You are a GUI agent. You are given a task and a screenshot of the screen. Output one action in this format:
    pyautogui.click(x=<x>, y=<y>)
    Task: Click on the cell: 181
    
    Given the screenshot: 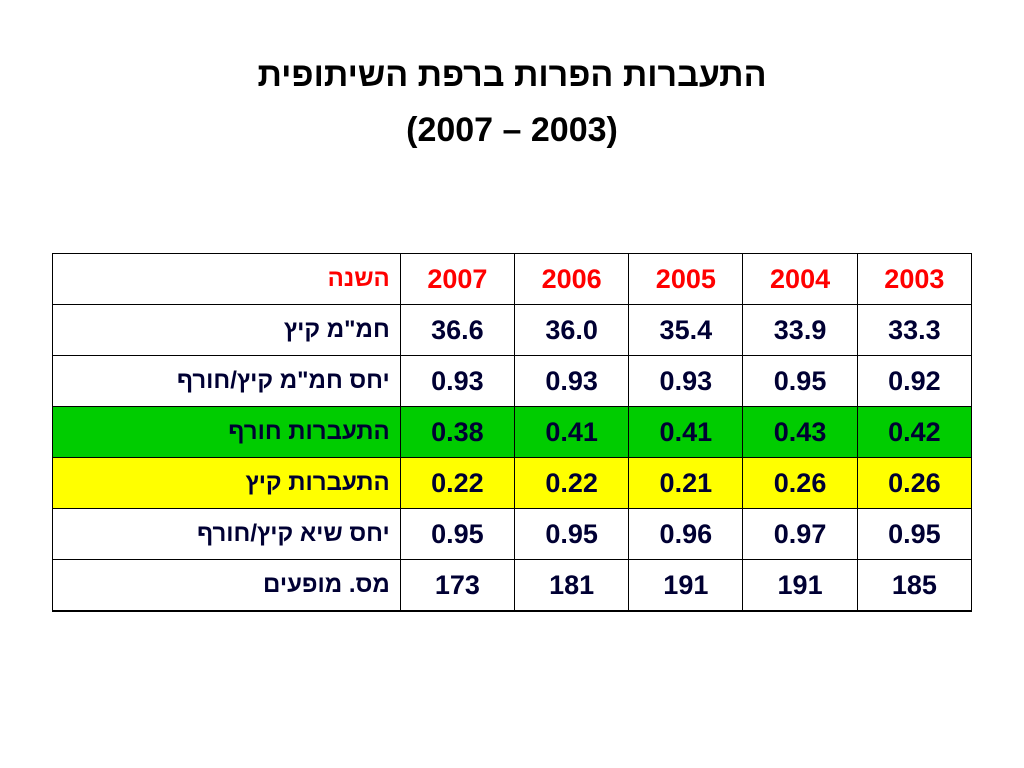 What is the action you would take?
    pyautogui.click(x=571, y=585)
    